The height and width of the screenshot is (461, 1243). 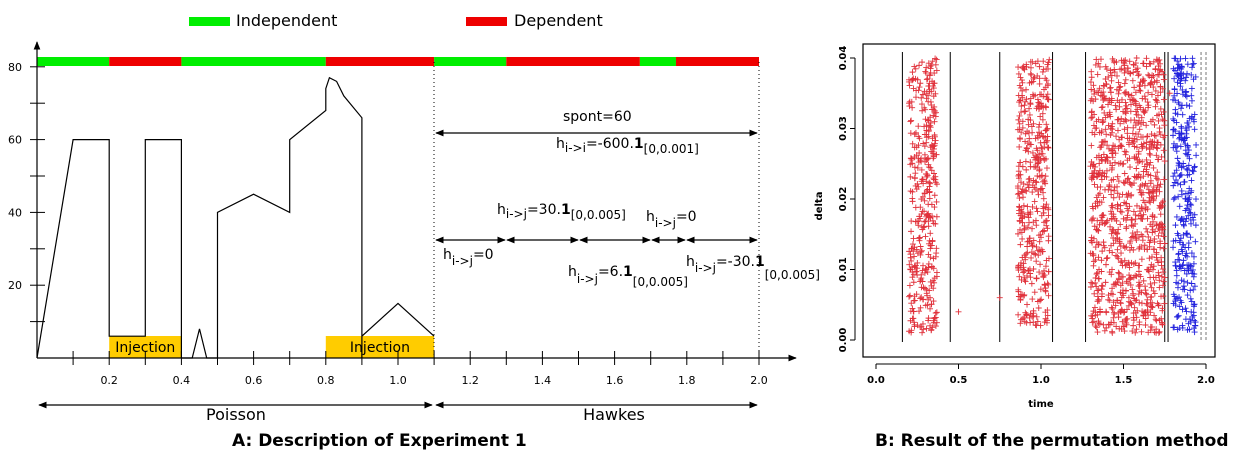 What do you see at coordinates (470, 61) in the screenshot?
I see `dependency-segment-independent` at bounding box center [470, 61].